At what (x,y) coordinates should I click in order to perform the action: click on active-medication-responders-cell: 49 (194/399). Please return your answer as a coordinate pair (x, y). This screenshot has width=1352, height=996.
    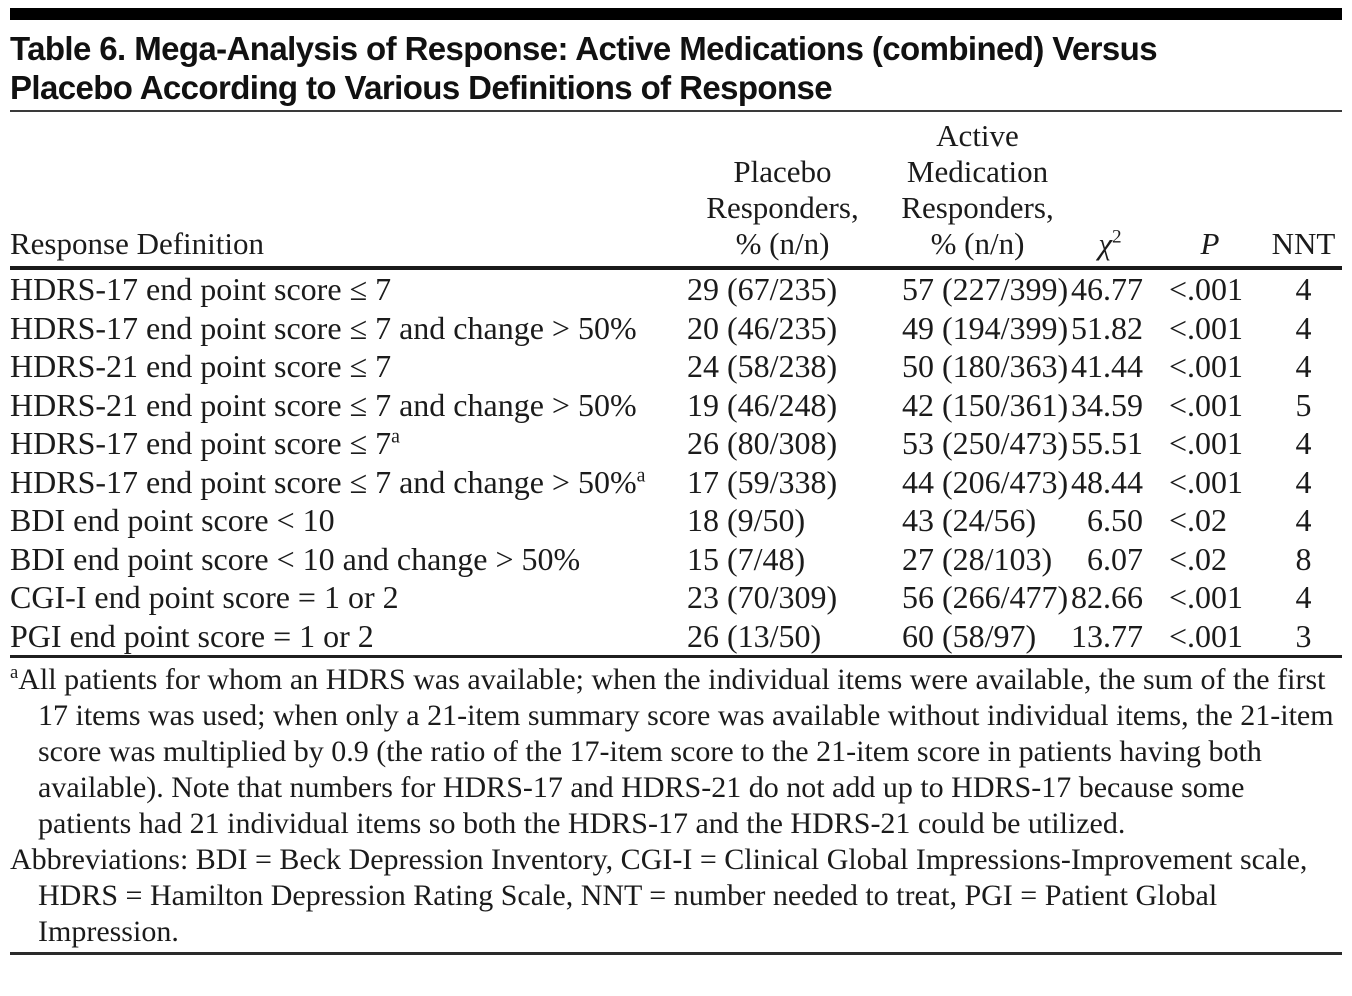
    Looking at the image, I should click on (985, 327).